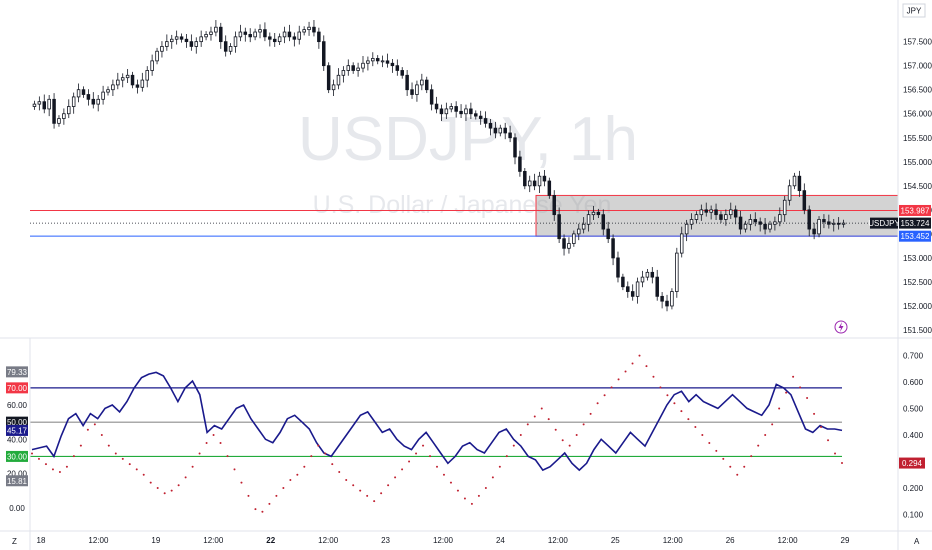  Describe the element at coordinates (17, 430) in the screenshot. I see `oscillator-tag-label: 45.17` at that location.